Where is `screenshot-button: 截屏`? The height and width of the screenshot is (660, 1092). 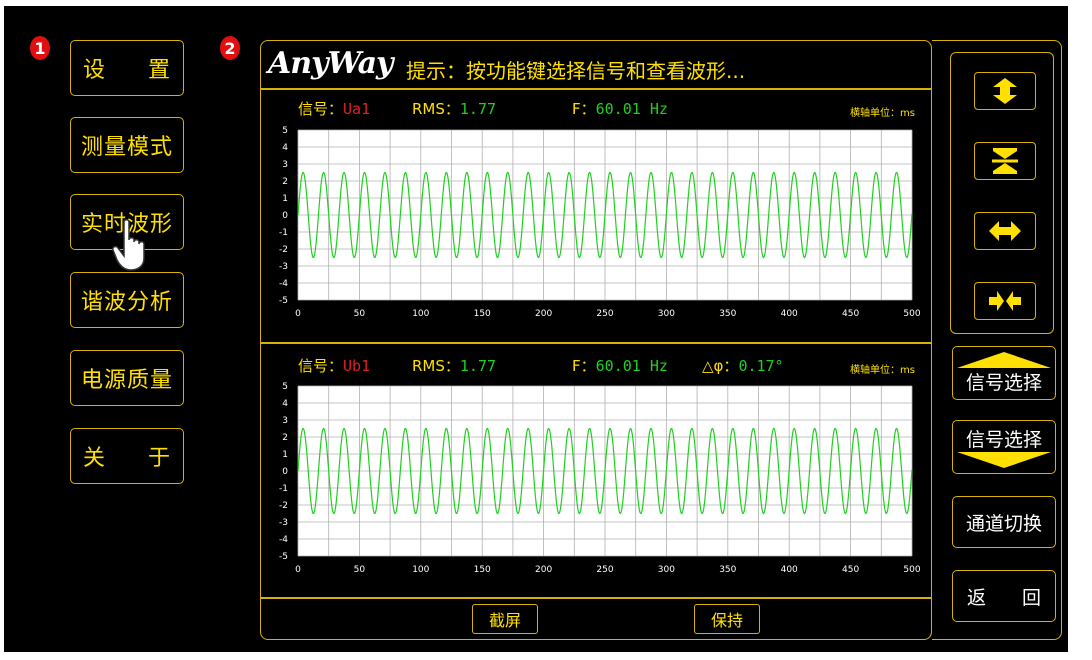
screenshot-button: 截屏 is located at coordinates (505, 619).